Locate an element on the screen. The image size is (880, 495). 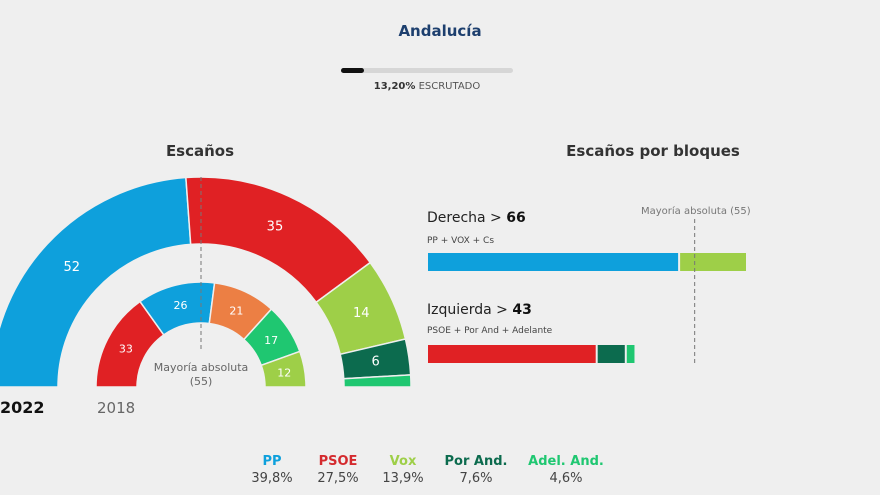
progress-label: 13,20% ESCRUTADO is located at coordinates (427, 86).